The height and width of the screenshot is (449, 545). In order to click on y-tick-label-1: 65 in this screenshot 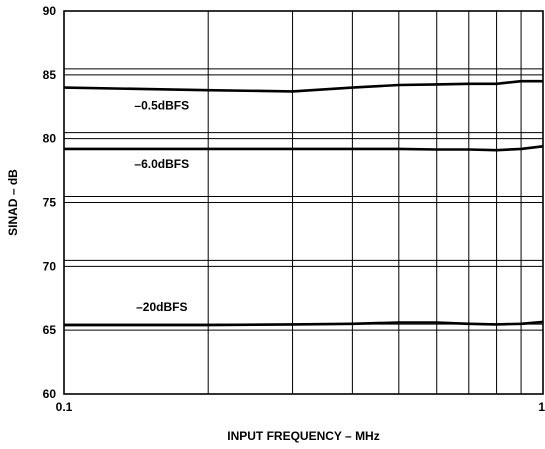, I will do `click(50, 330)`.